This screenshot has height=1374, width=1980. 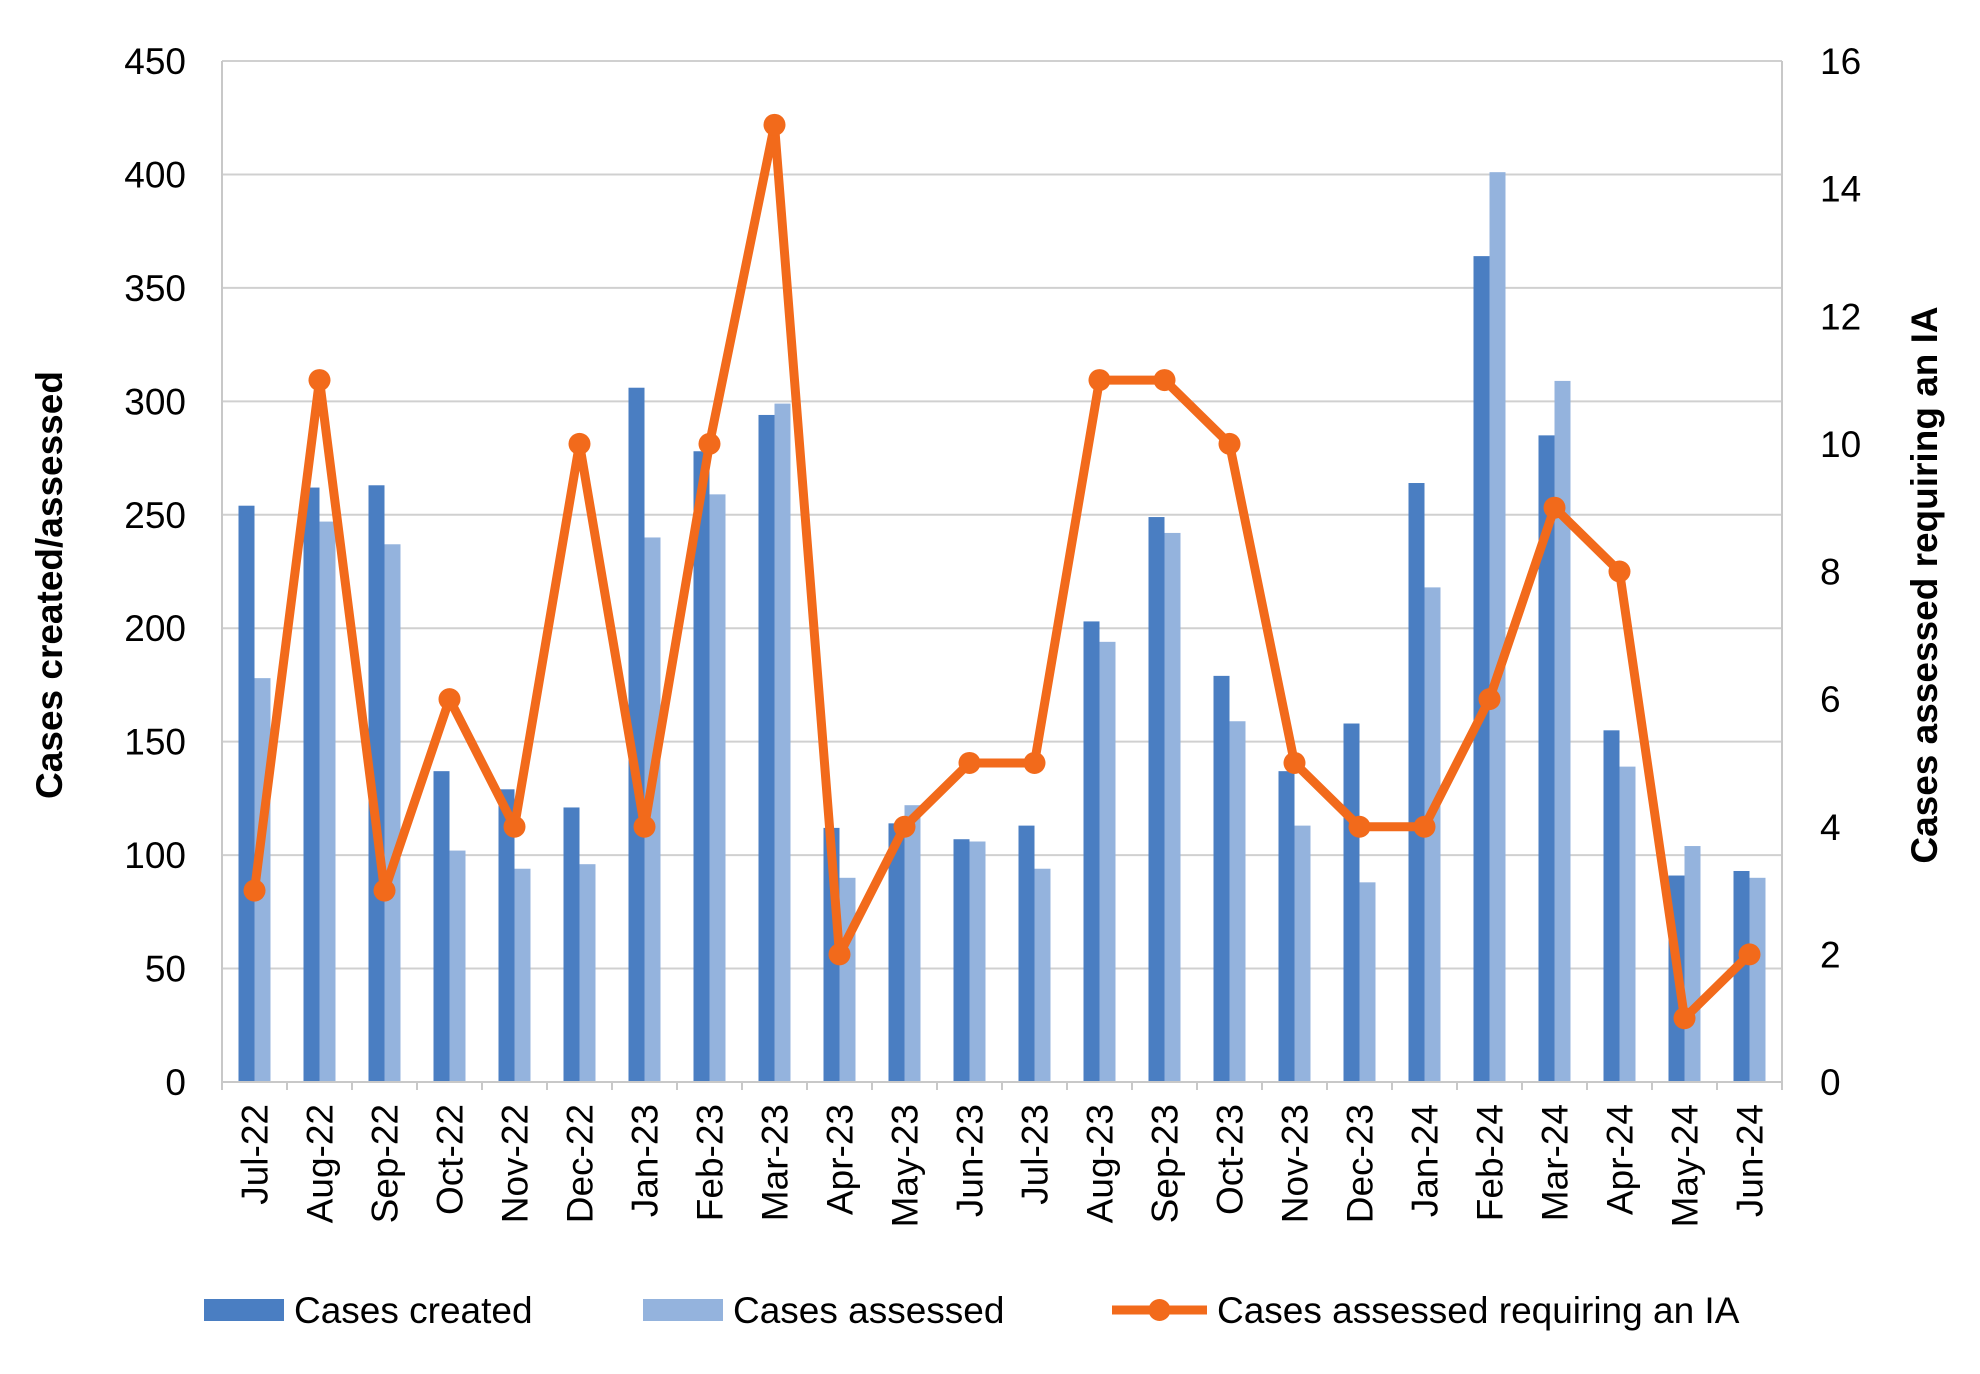 What do you see at coordinates (1840, 444) in the screenshot?
I see `y2-tick-label: 10` at bounding box center [1840, 444].